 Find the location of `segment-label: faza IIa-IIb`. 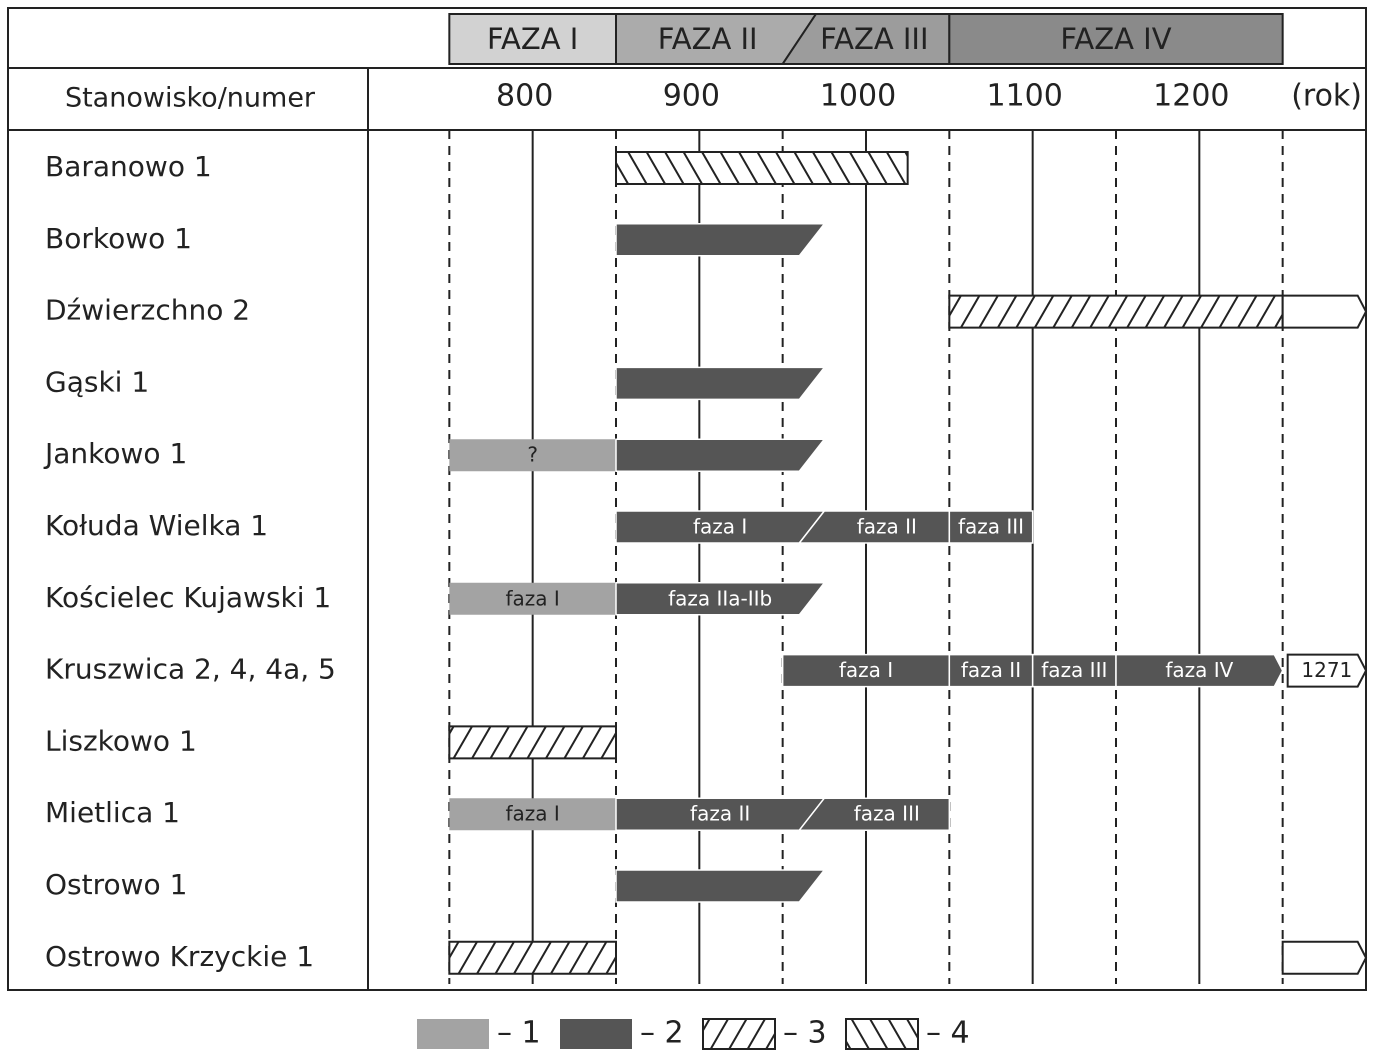

segment-label: faza IIa-IIb is located at coordinates (720, 598).